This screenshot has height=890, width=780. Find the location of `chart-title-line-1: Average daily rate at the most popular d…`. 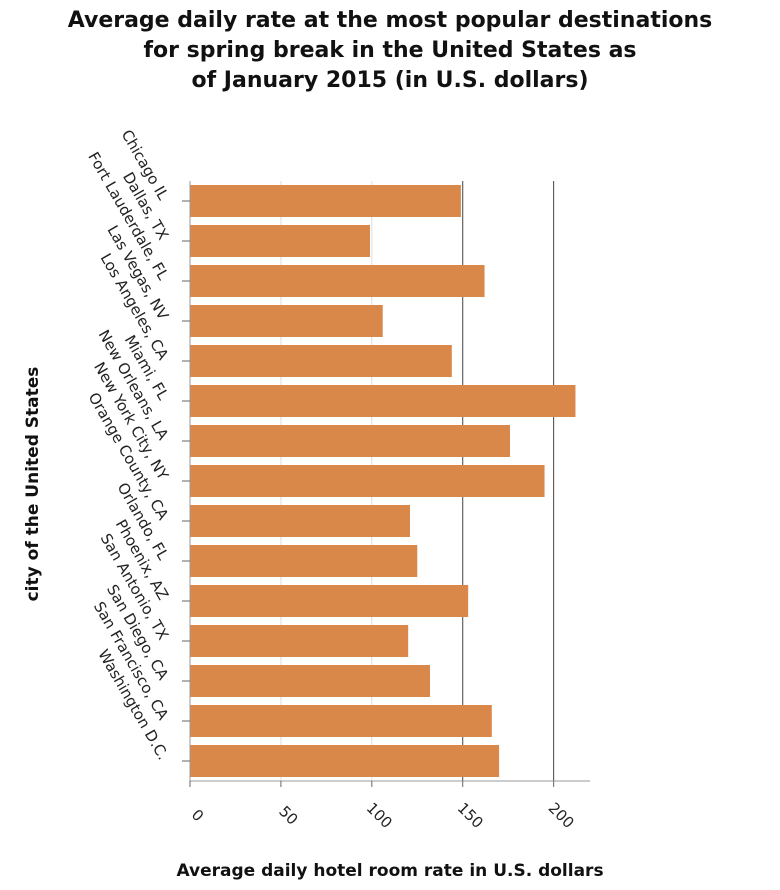

chart-title-line-1: Average daily rate at the most popular d… is located at coordinates (390, 20).